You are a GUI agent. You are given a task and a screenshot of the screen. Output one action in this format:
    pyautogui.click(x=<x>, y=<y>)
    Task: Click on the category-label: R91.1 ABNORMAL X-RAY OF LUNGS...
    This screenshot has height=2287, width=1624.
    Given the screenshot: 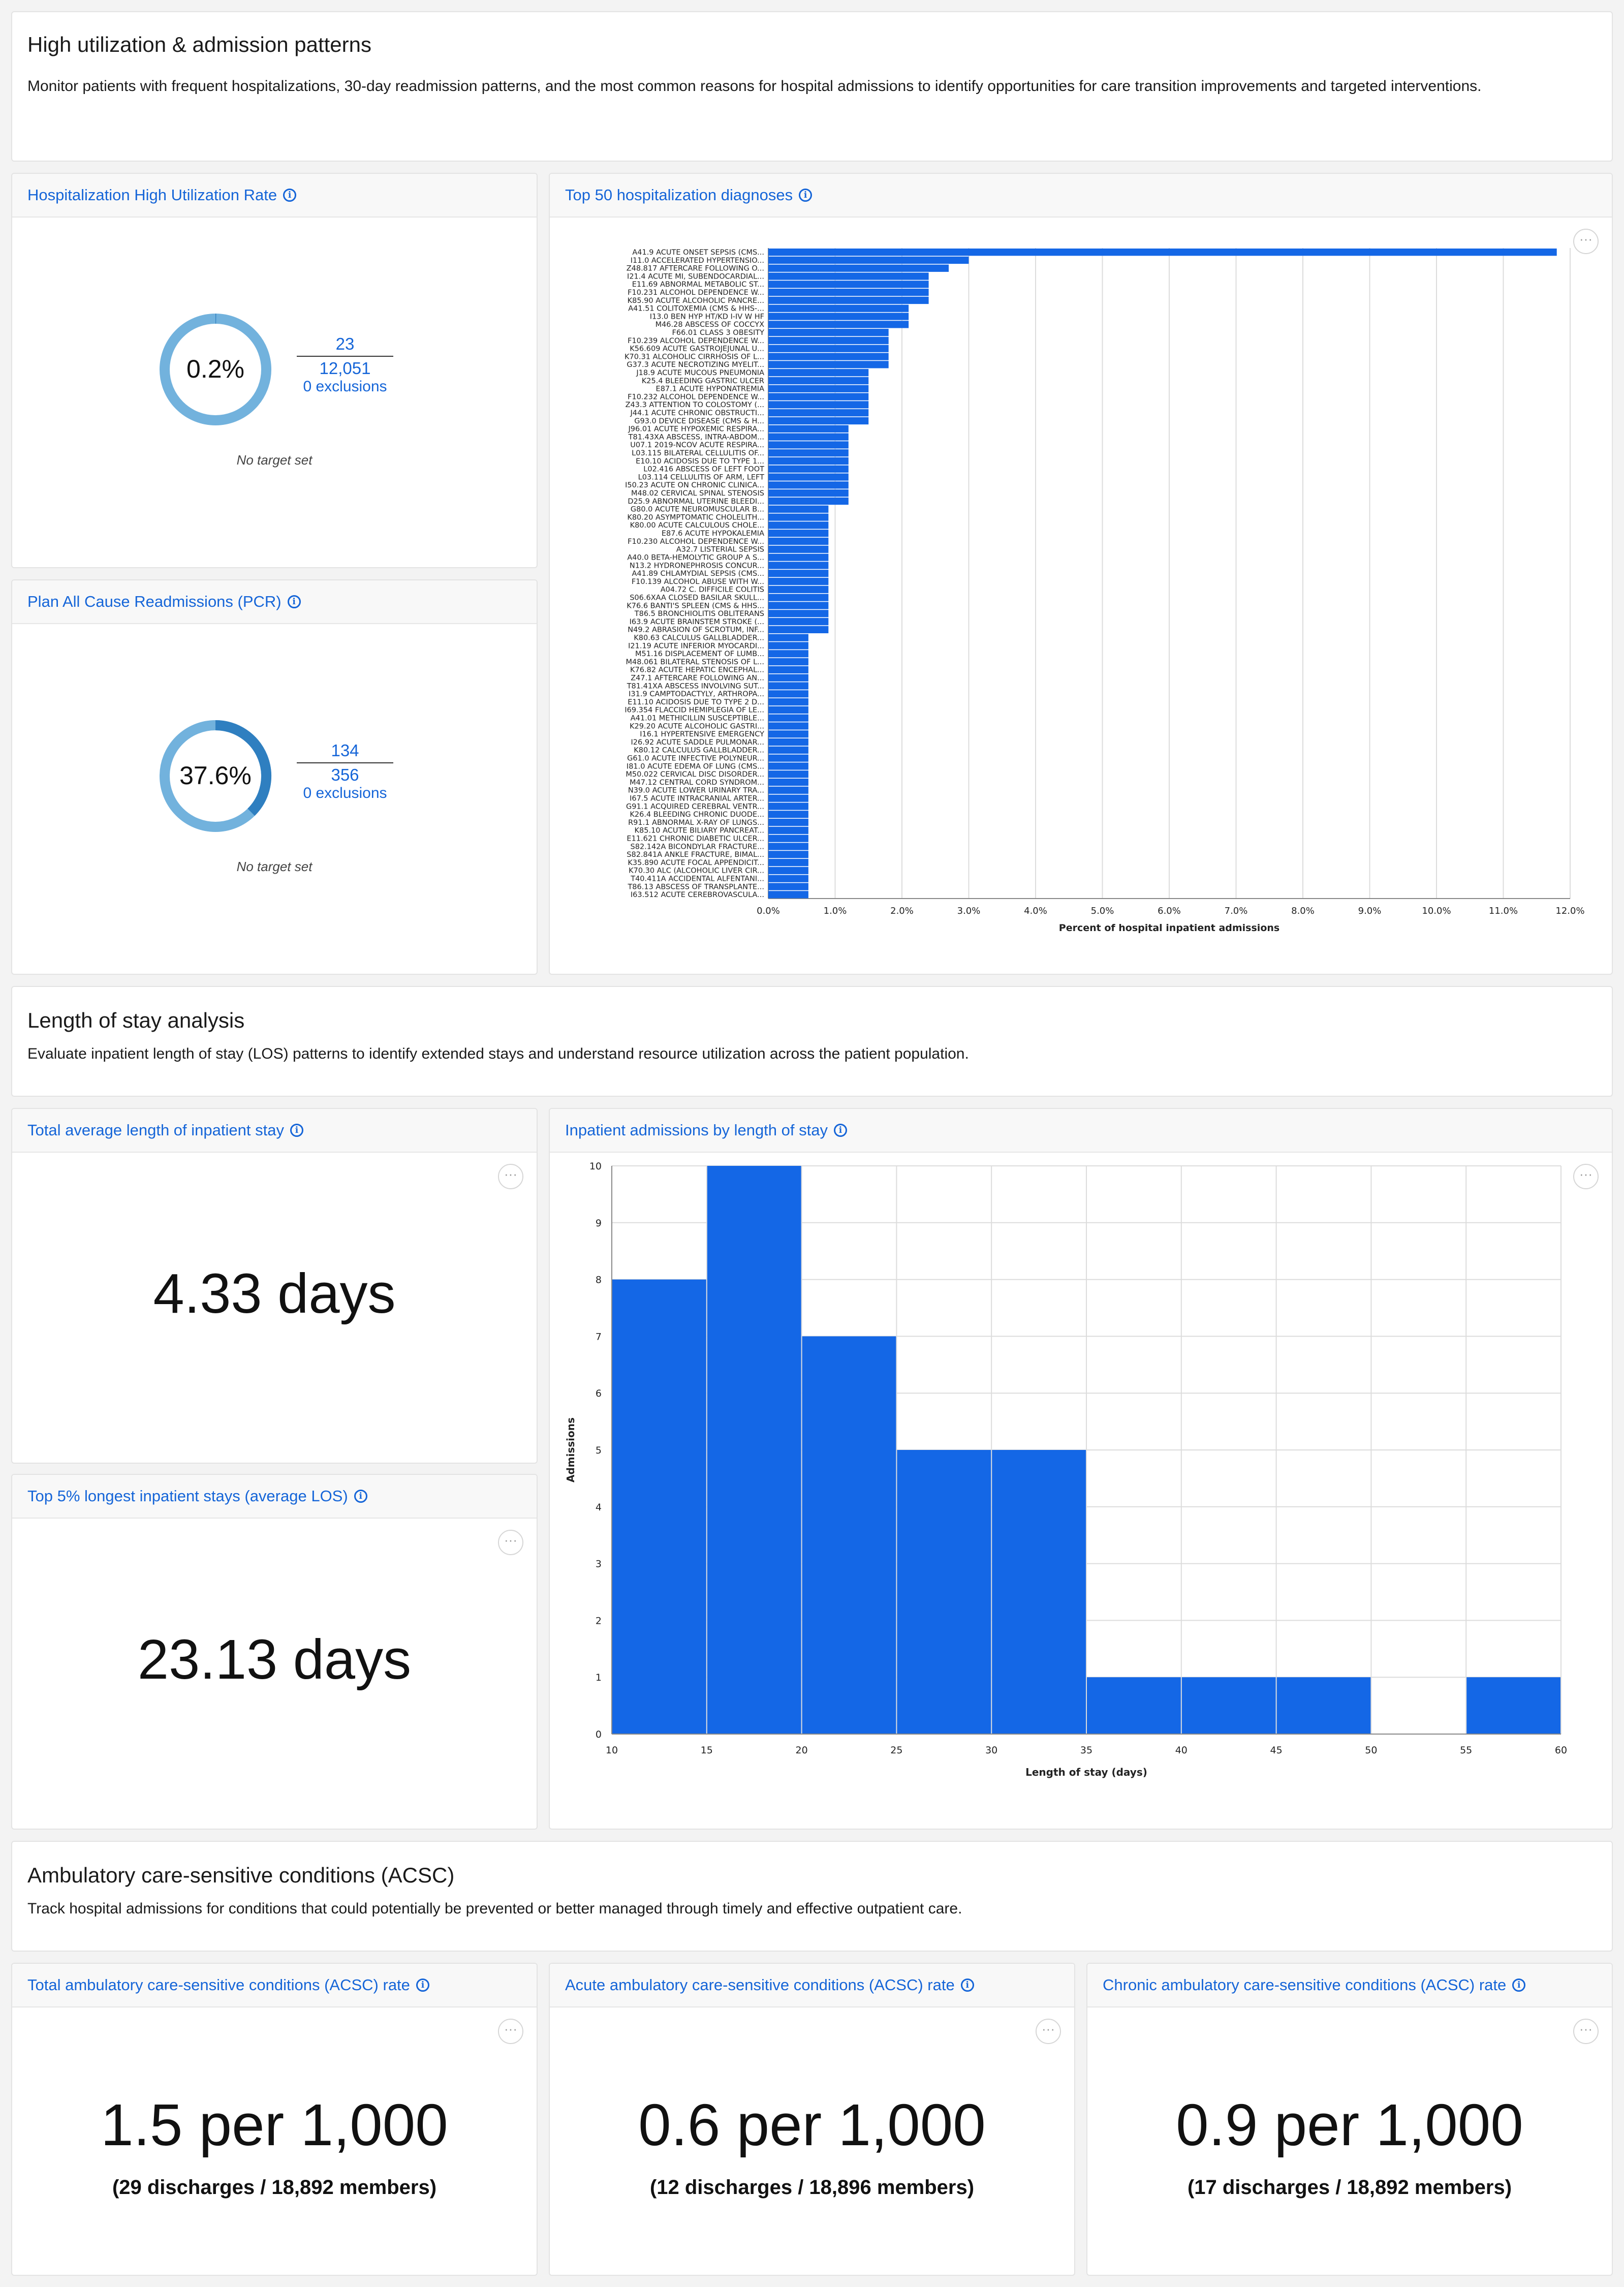 What is the action you would take?
    pyautogui.click(x=696, y=823)
    